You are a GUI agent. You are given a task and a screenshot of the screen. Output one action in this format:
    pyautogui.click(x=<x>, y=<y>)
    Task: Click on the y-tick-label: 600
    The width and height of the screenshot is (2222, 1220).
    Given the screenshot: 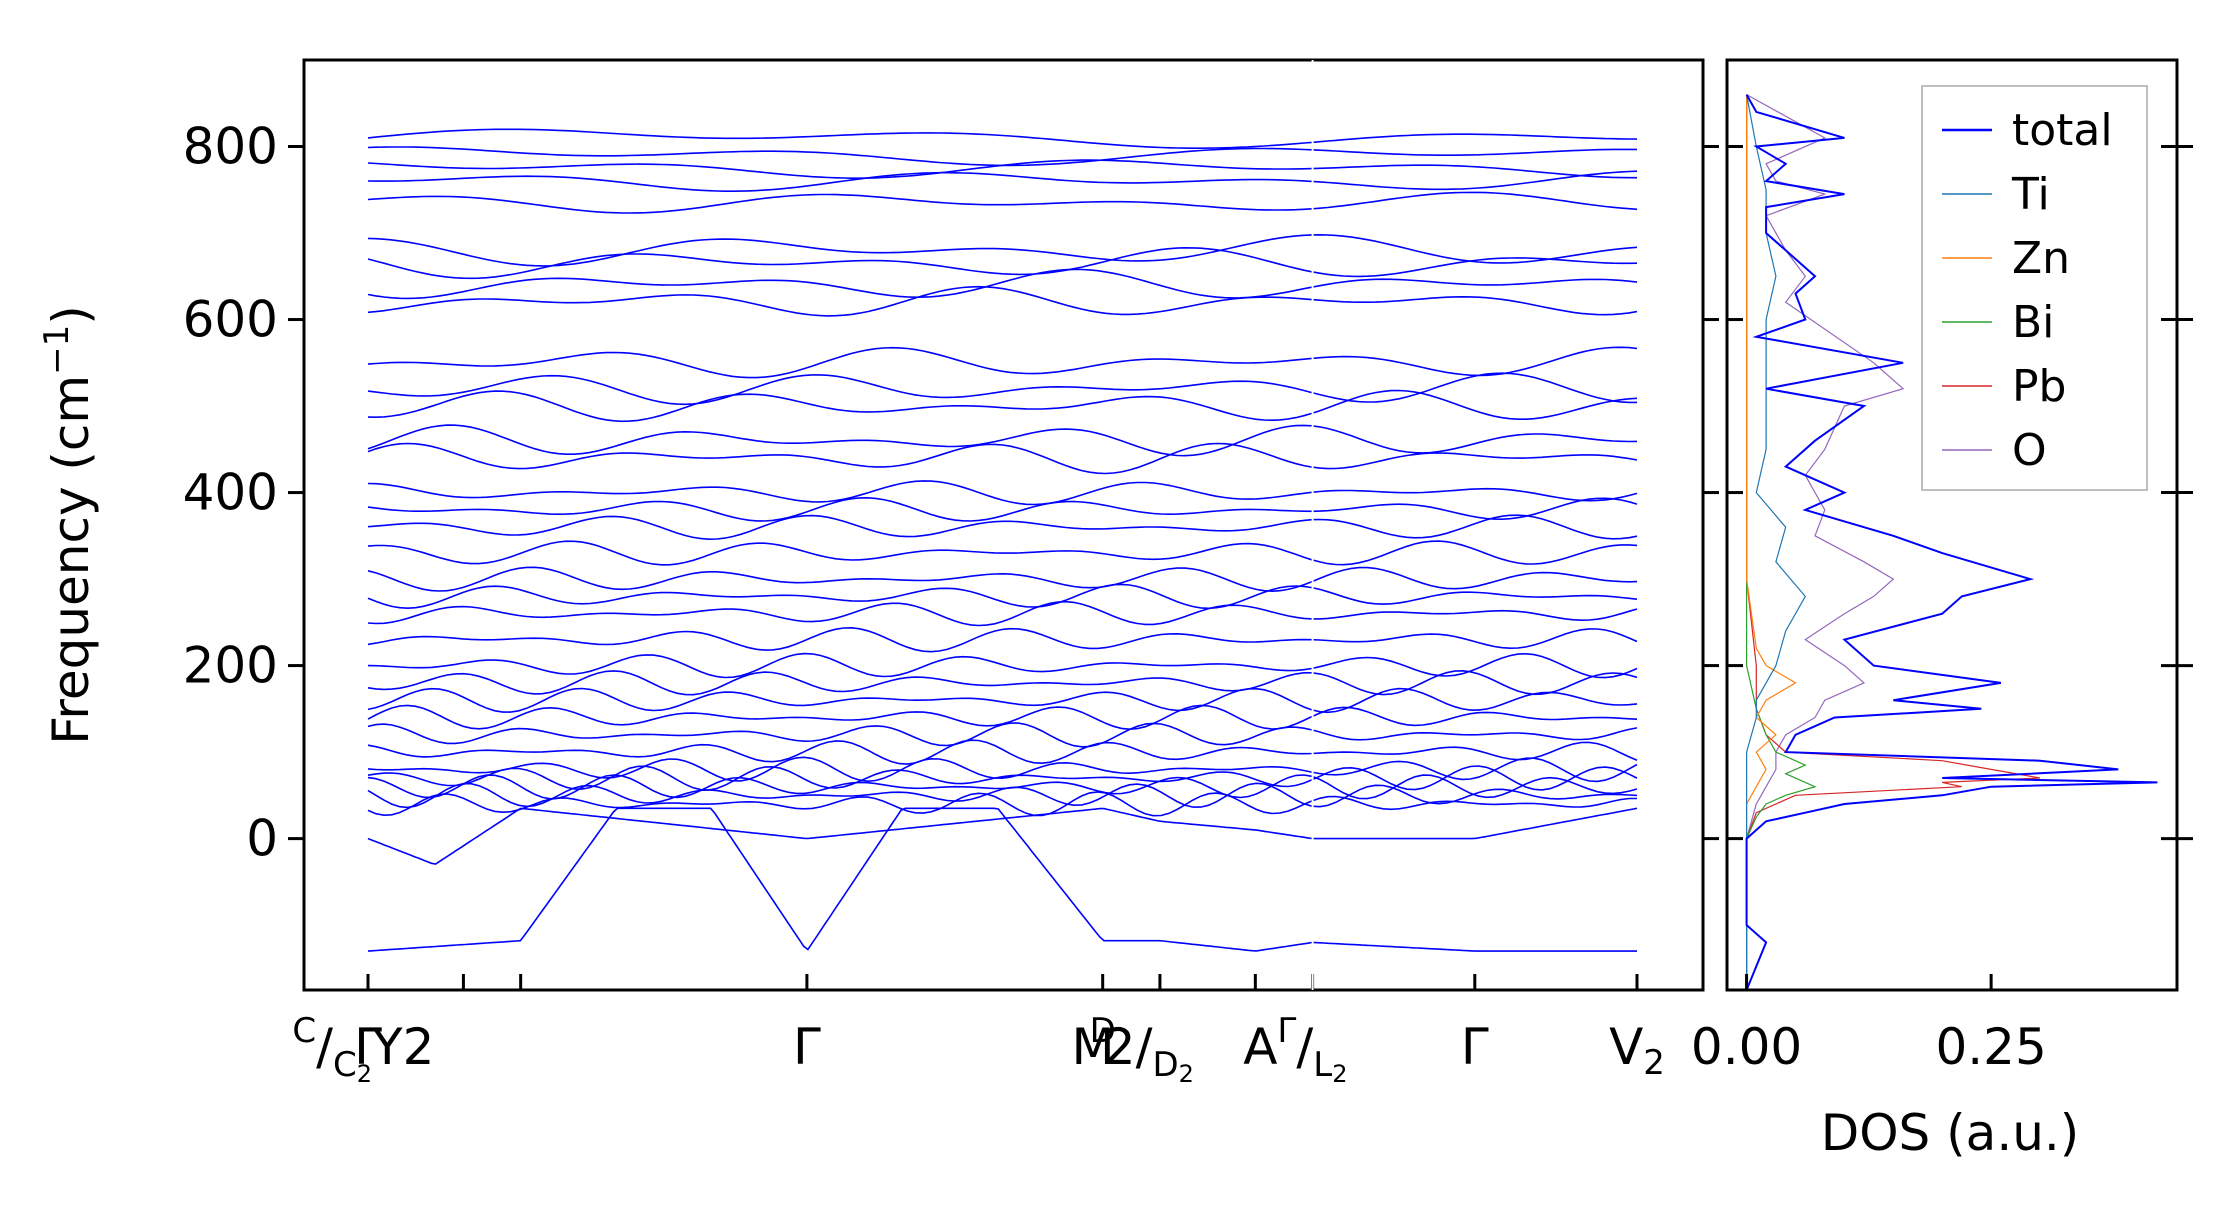 What is the action you would take?
    pyautogui.click(x=230, y=320)
    